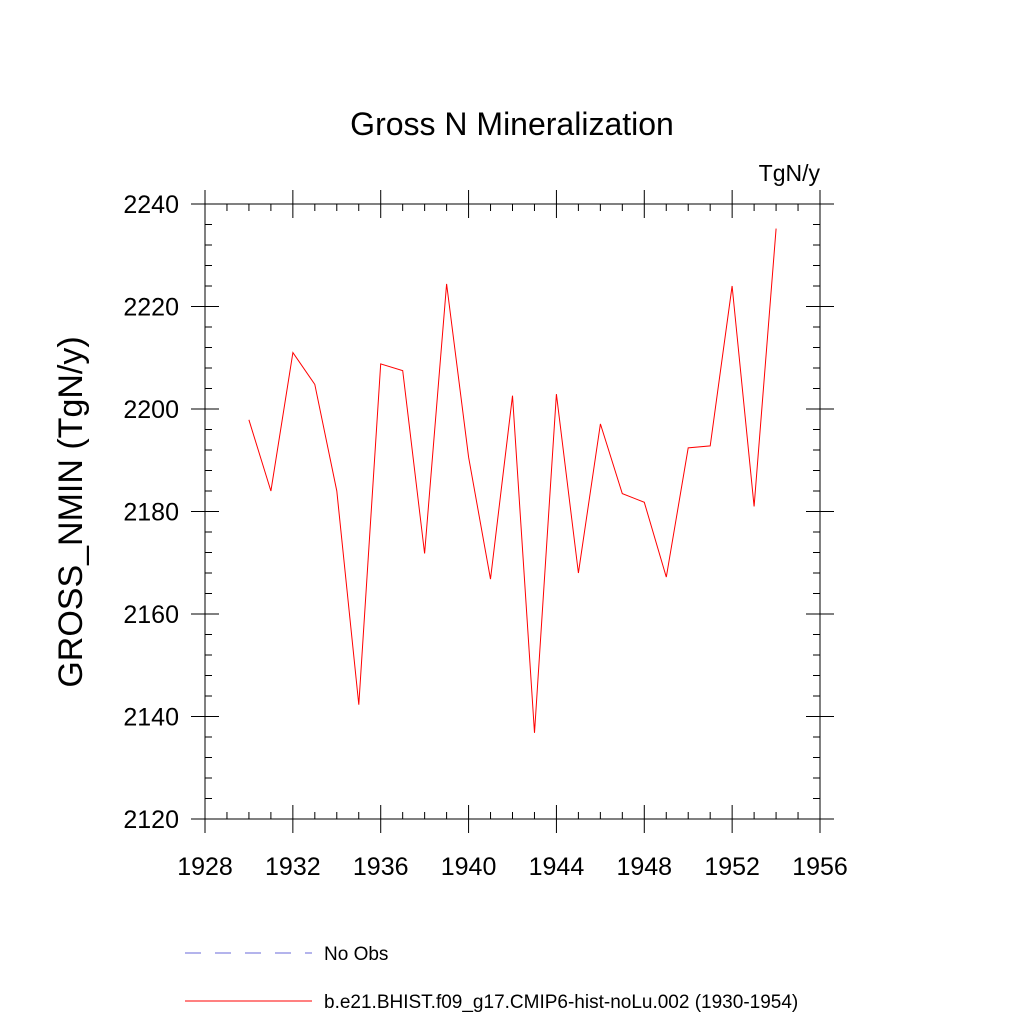  I want to click on y-tick-label: 2140, so click(151, 718).